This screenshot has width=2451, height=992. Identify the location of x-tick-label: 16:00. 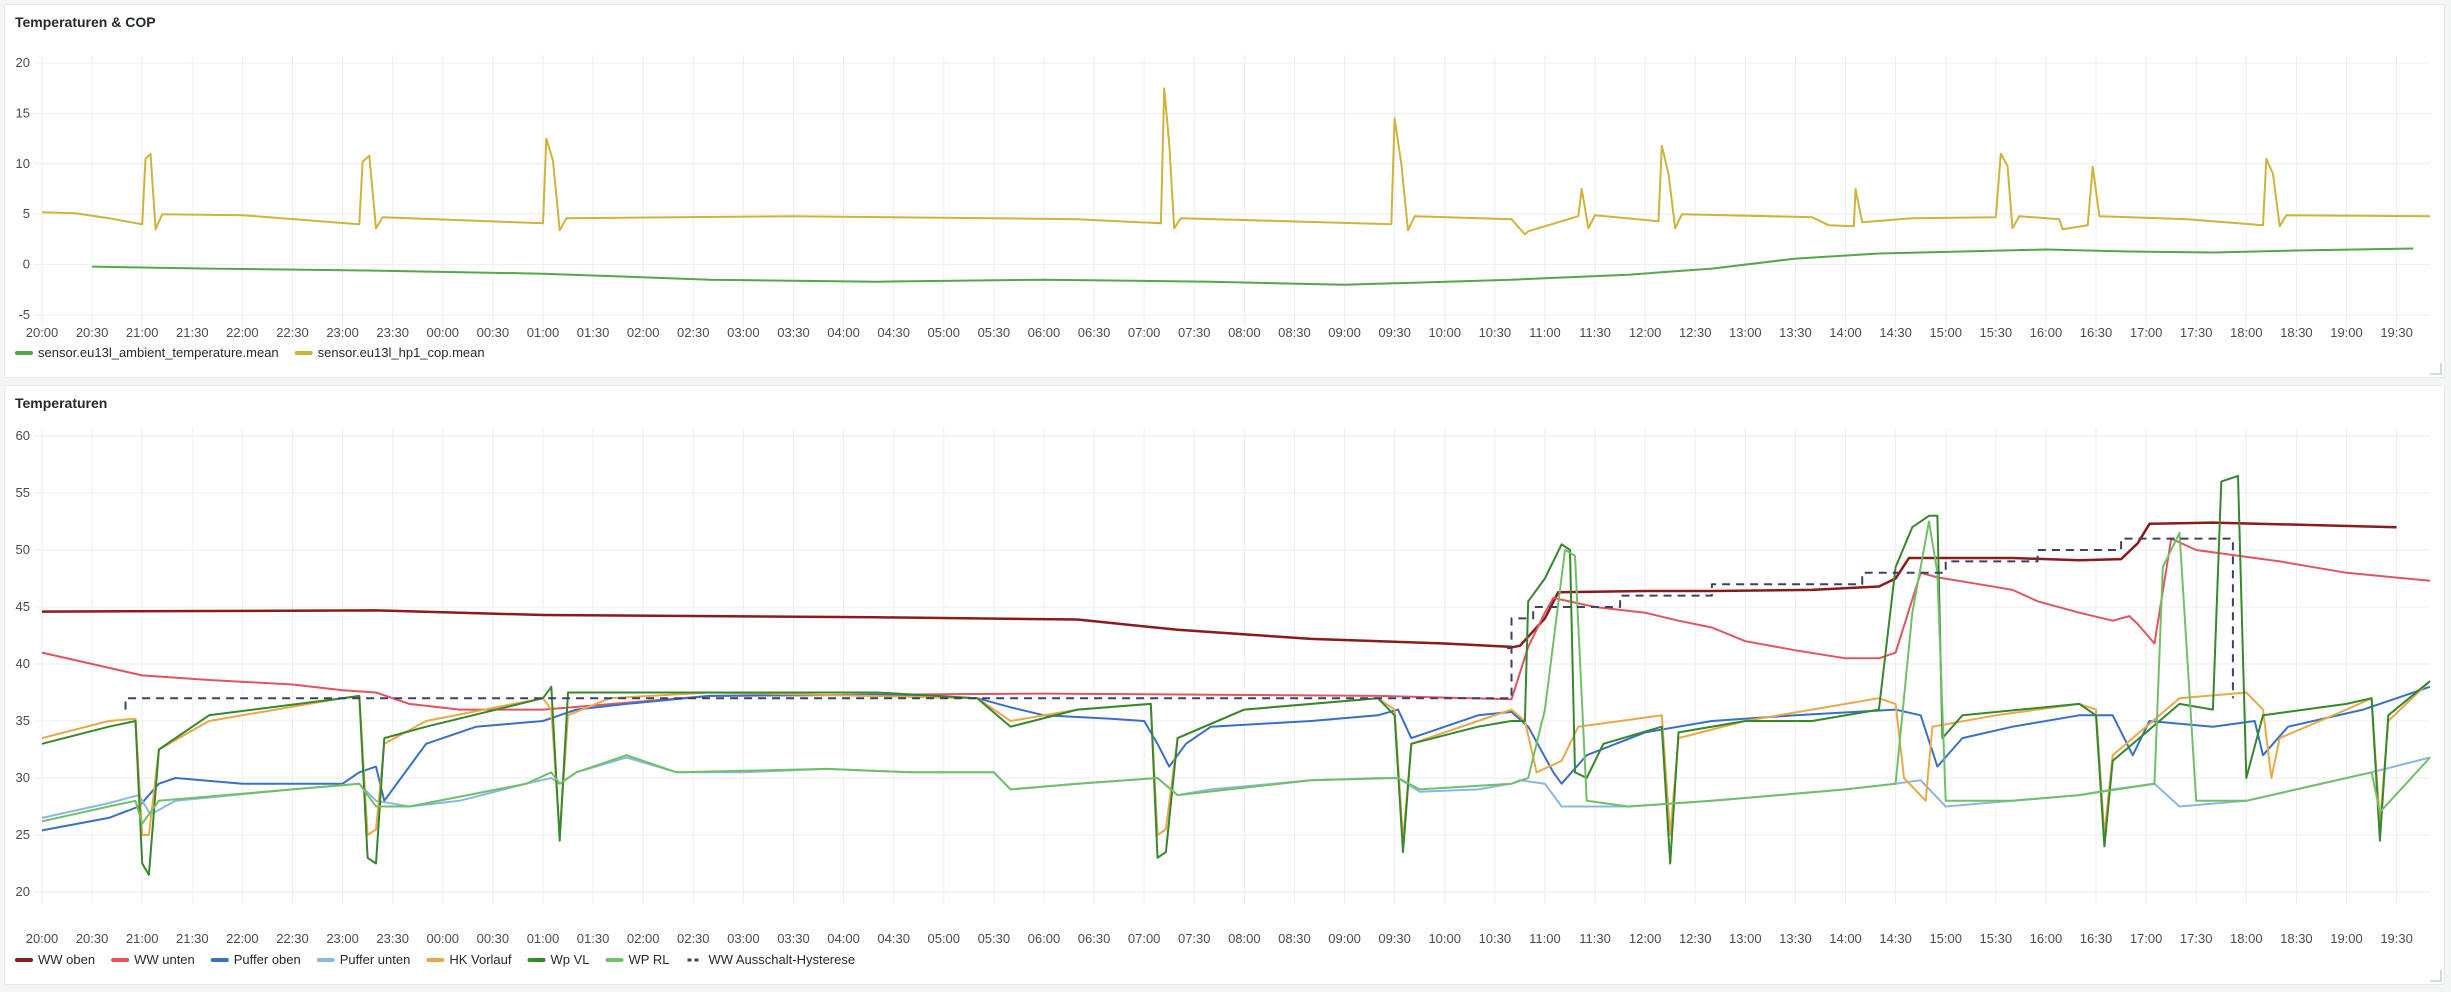
(2046, 332).